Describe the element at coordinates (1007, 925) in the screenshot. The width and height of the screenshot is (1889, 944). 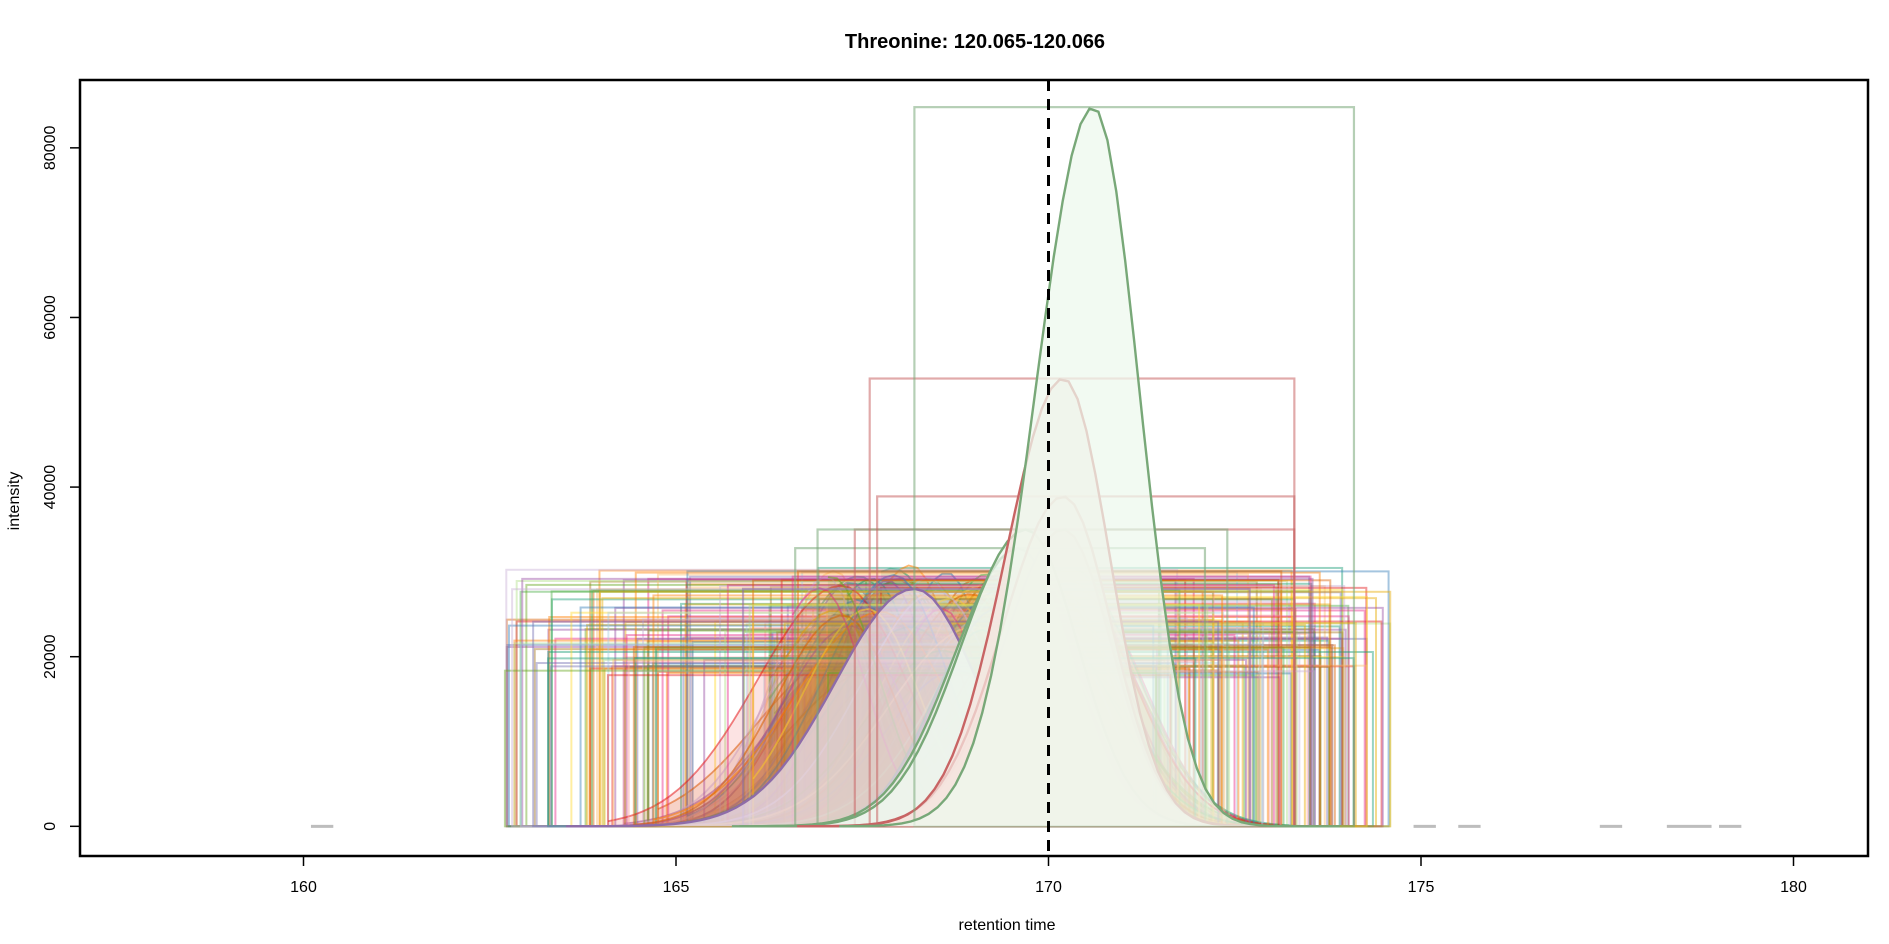
I see `x-axis-label: retention time` at that location.